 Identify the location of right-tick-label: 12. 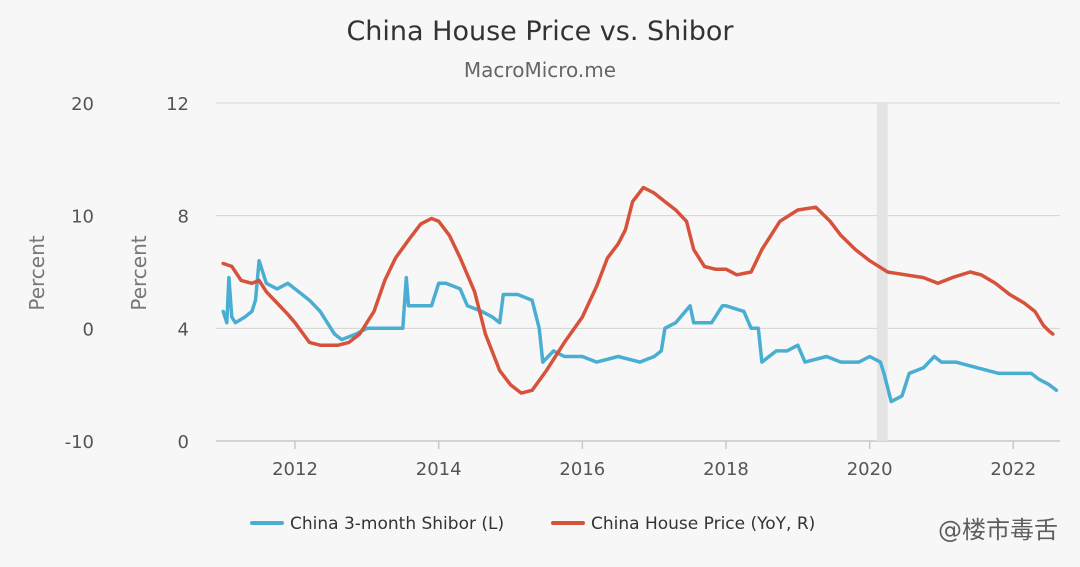
(177, 104).